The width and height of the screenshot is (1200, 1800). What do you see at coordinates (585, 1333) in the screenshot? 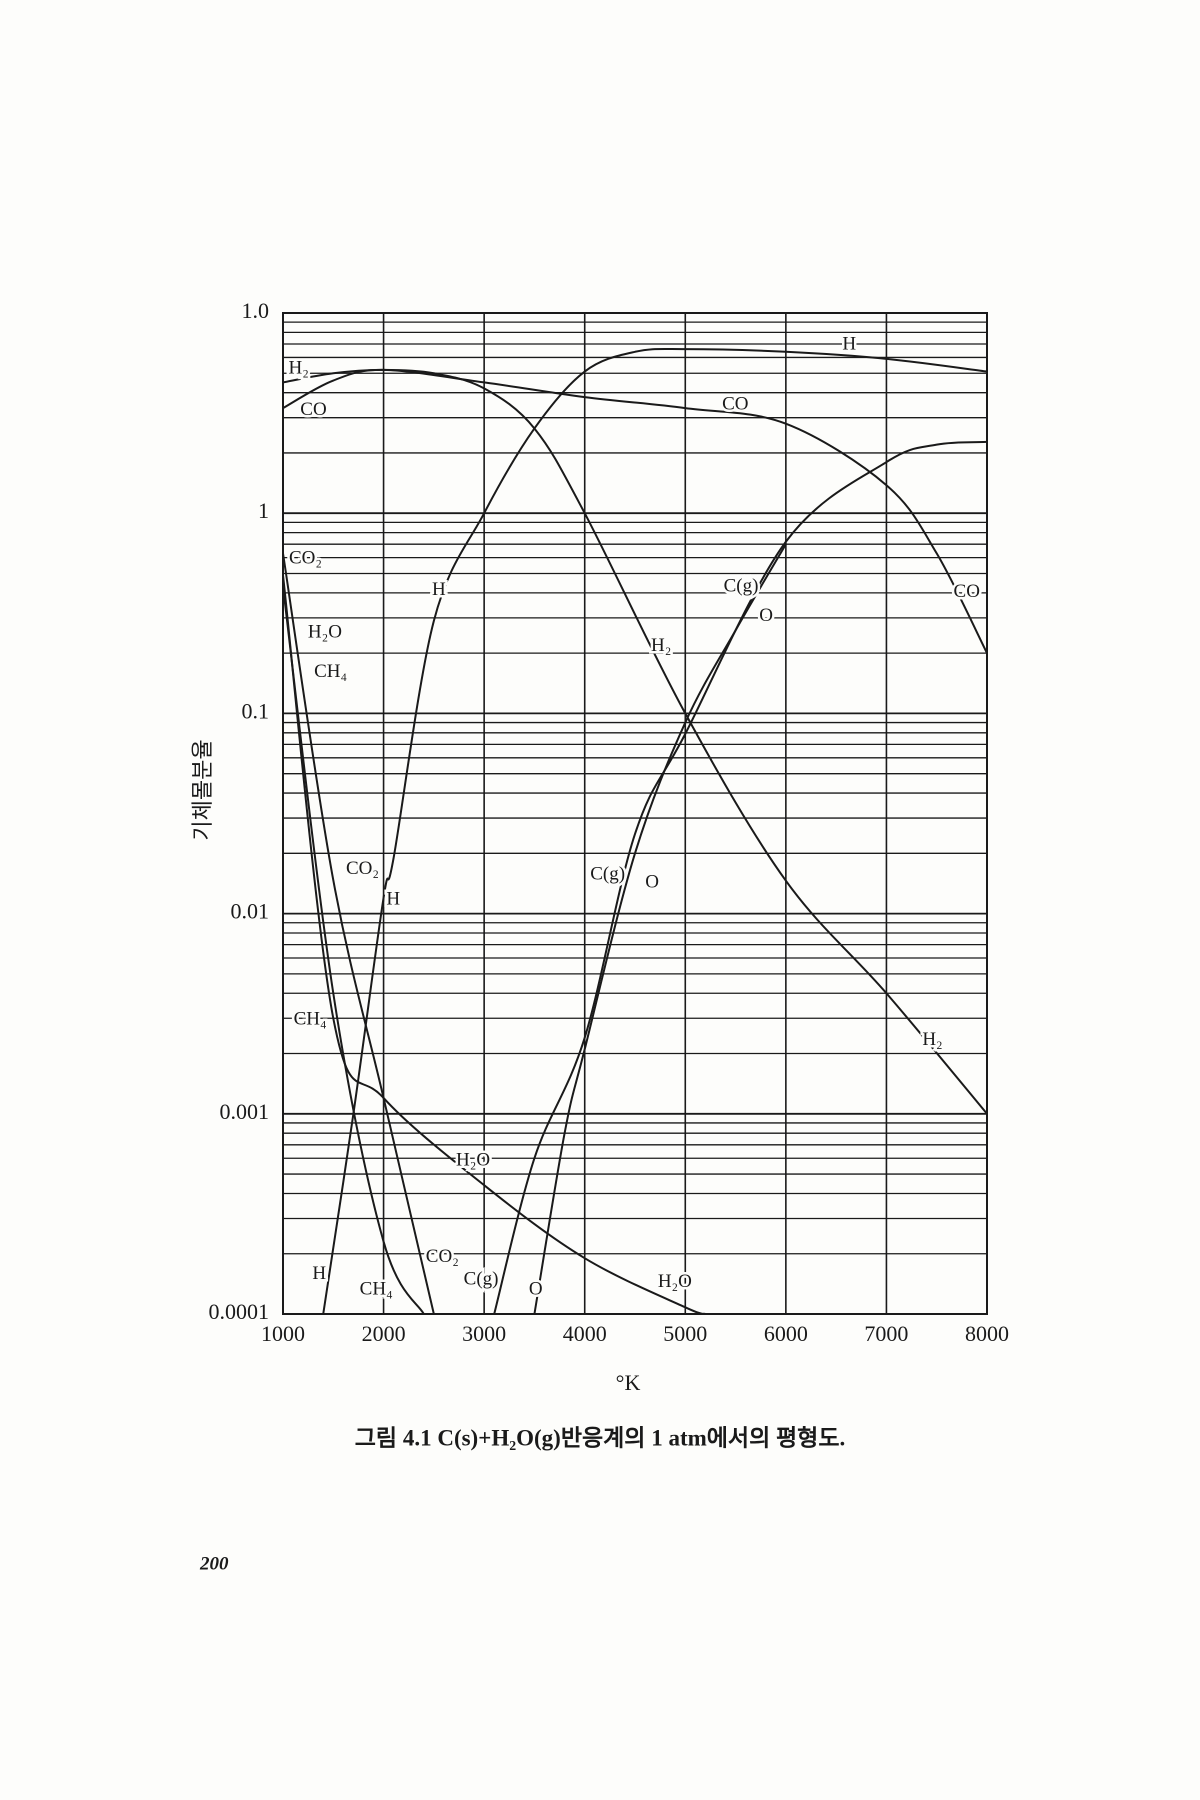
I see `x-tick-label: 4000` at bounding box center [585, 1333].